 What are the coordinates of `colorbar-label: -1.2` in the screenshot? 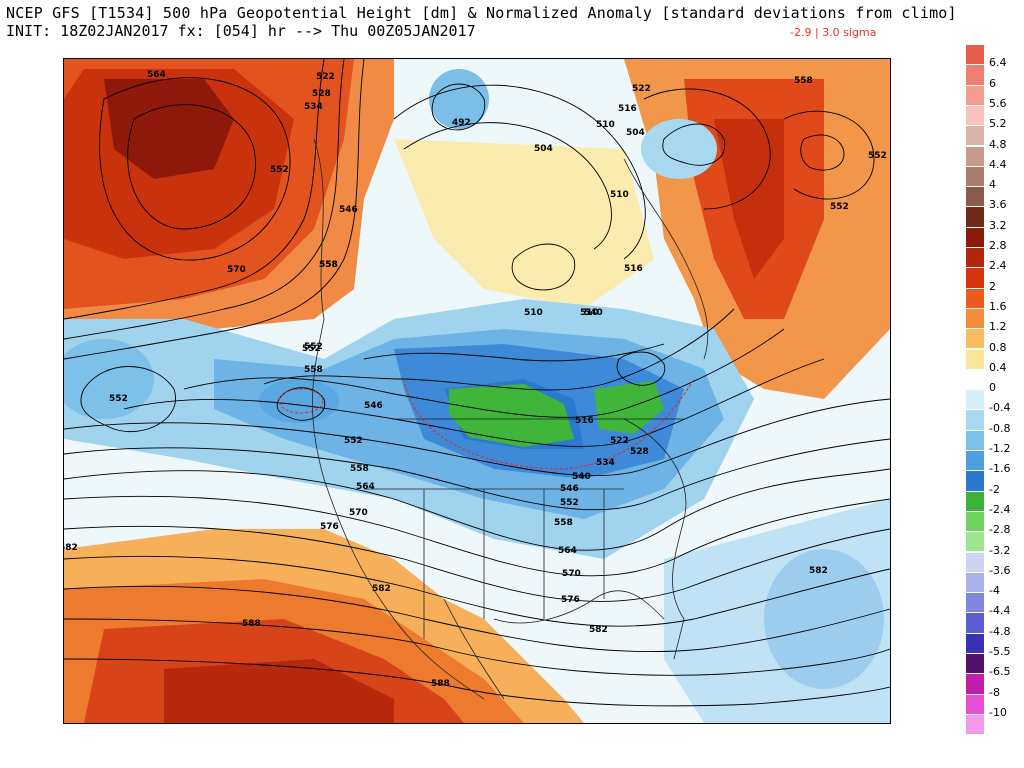 It's located at (1000, 448).